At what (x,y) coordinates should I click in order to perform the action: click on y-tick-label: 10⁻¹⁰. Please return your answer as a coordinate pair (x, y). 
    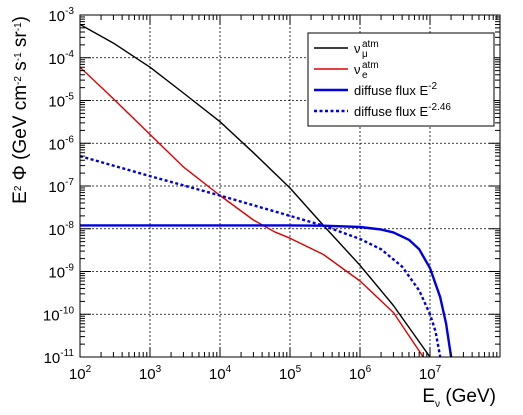
    Looking at the image, I should click on (59, 314).